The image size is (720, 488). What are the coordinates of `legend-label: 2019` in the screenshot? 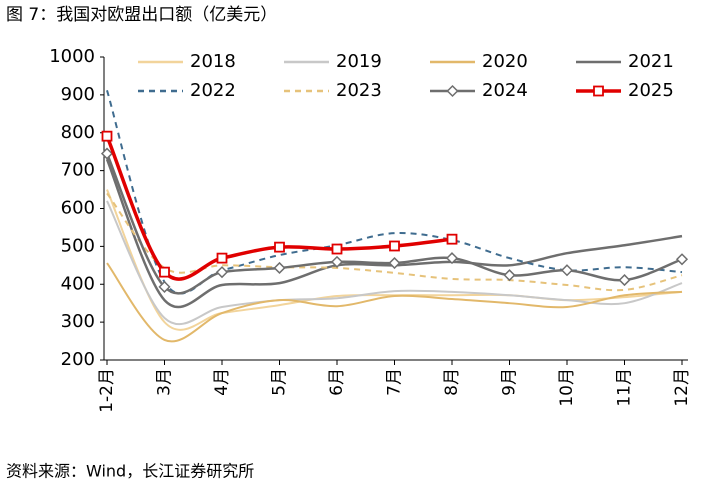 It's located at (359, 61).